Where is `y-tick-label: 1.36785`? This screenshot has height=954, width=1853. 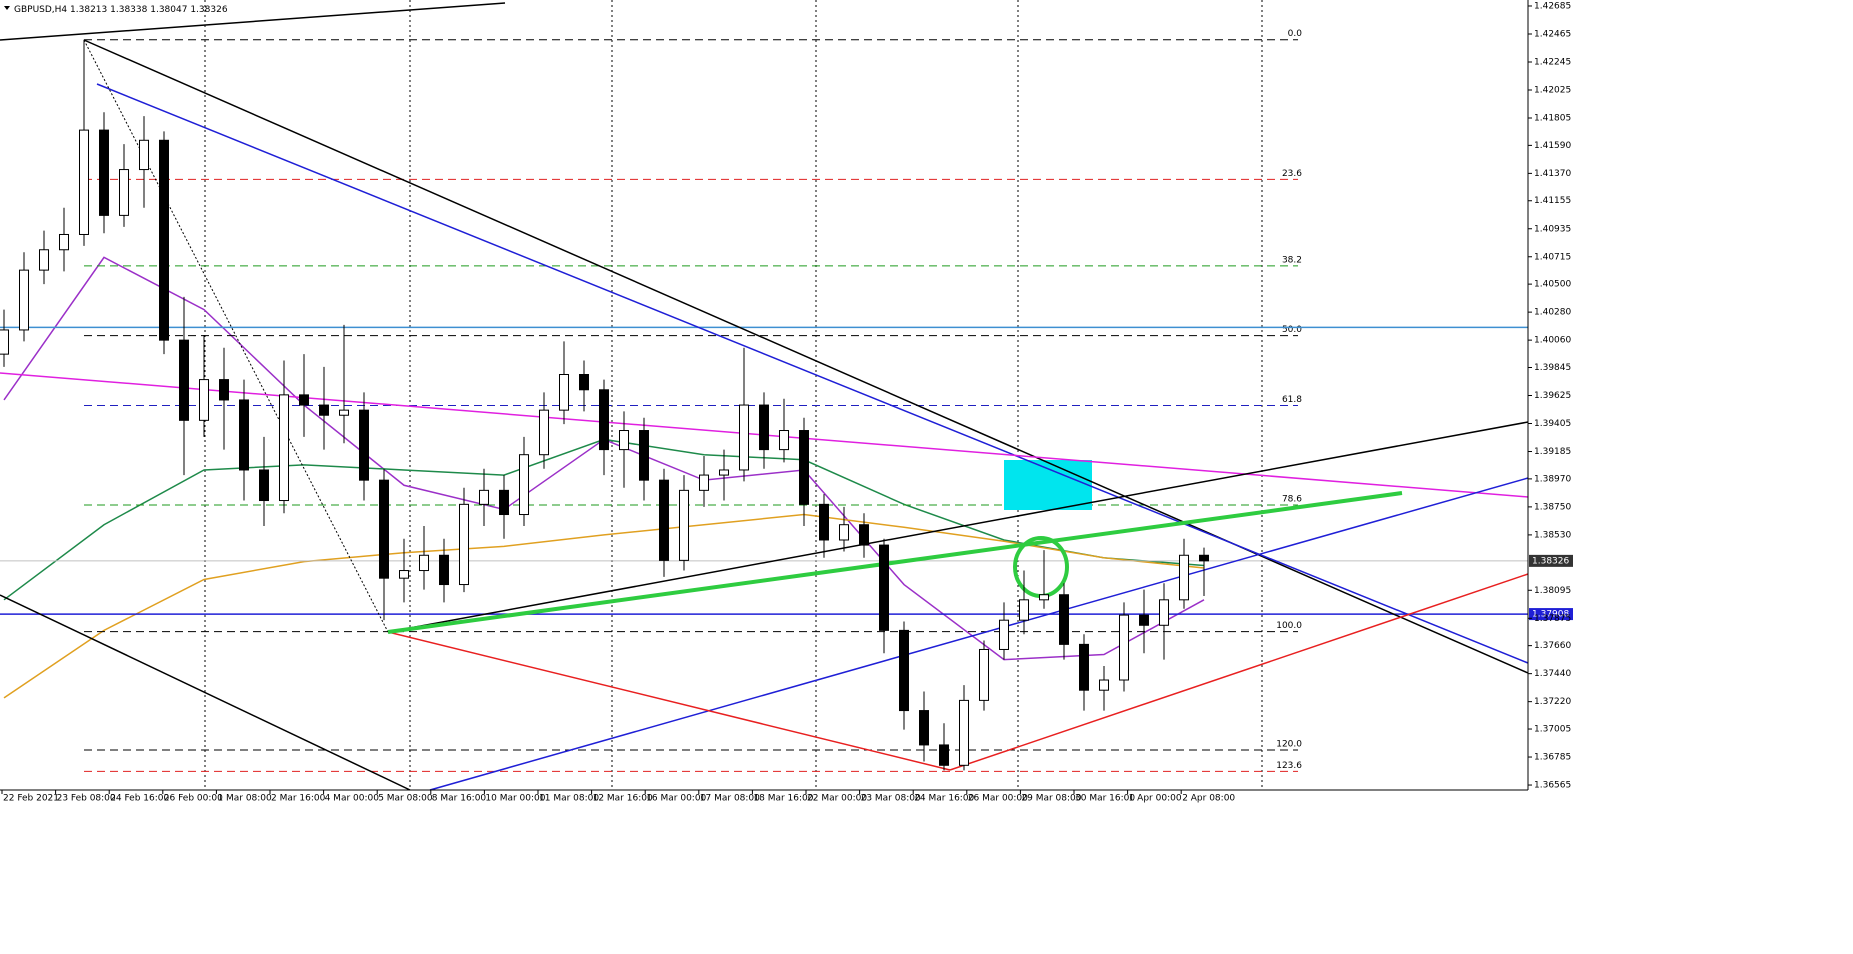
y-tick-label: 1.36785 is located at coordinates (1552, 758).